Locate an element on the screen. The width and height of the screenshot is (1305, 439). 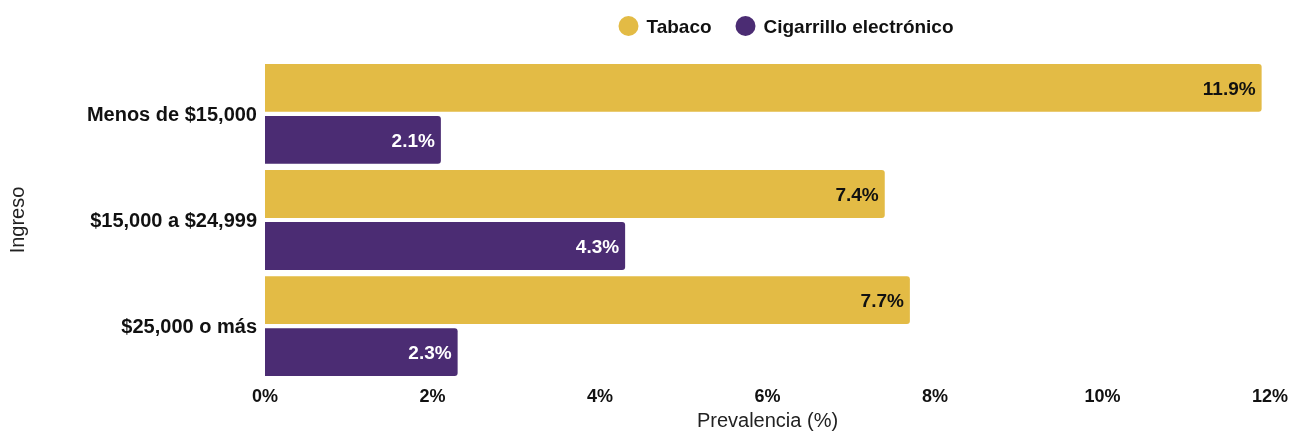
x-tick-label: 0% is located at coordinates (265, 396).